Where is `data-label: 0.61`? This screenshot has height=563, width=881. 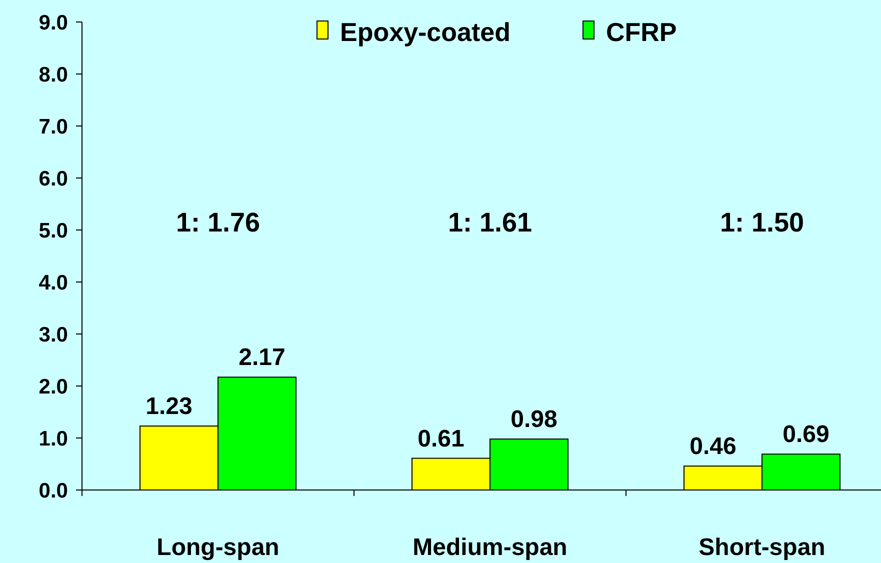 data-label: 0.61 is located at coordinates (441, 438).